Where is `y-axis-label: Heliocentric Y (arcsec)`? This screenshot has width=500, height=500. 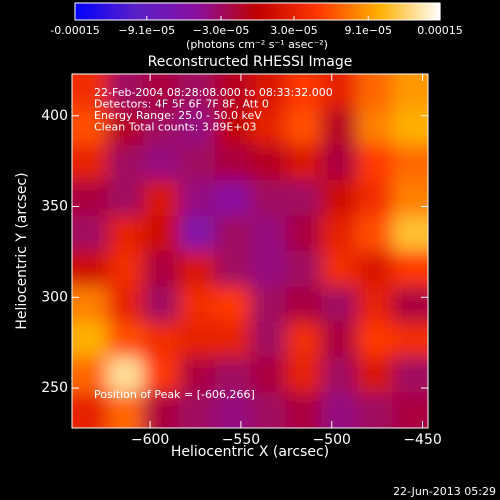 y-axis-label: Heliocentric Y (arcsec) is located at coordinates (22, 250).